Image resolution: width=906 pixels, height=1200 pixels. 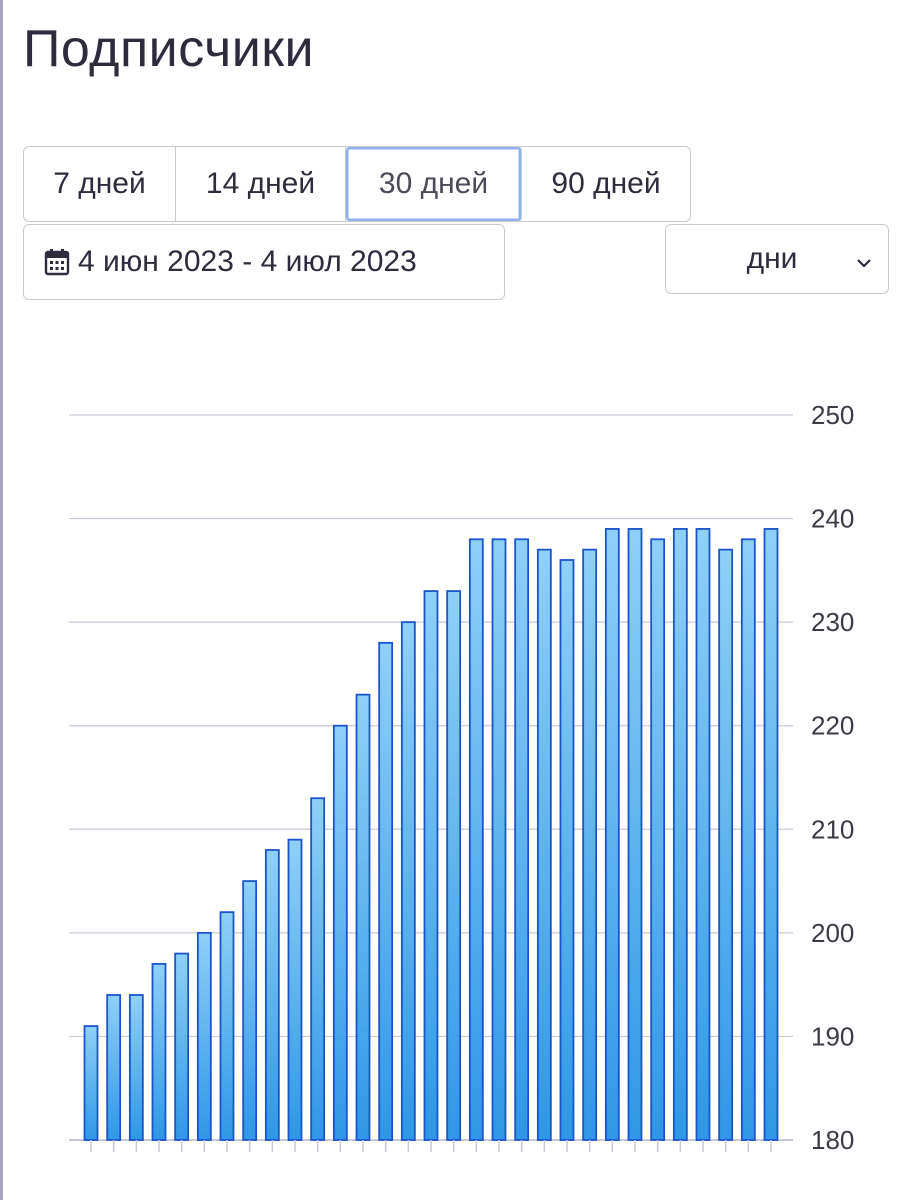 I want to click on page-title: Подписчики, so click(x=169, y=49).